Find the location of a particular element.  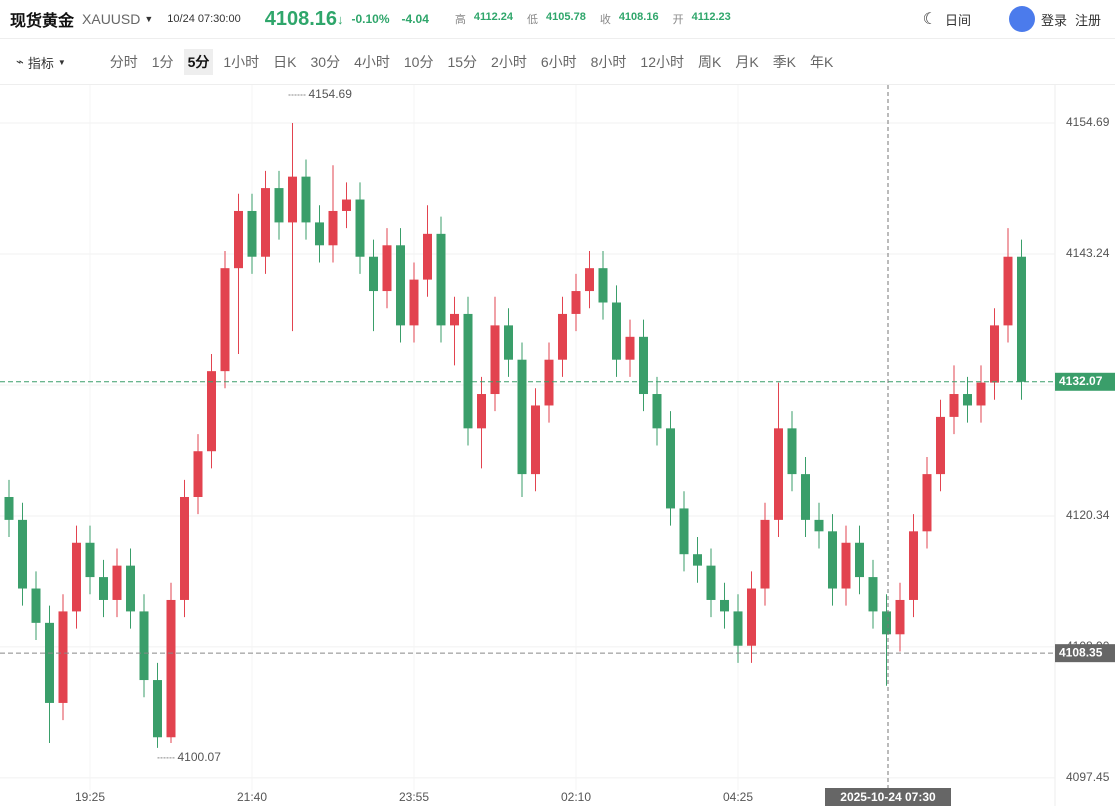

price-line-label: 4108.35 is located at coordinates (1081, 652).